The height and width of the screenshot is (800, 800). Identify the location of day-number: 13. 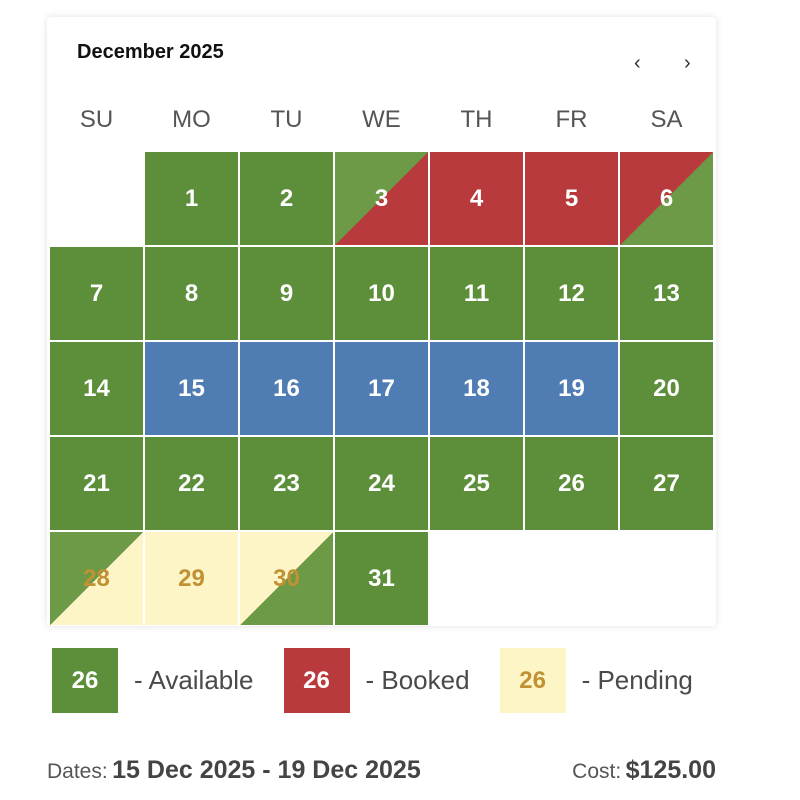
(666, 293).